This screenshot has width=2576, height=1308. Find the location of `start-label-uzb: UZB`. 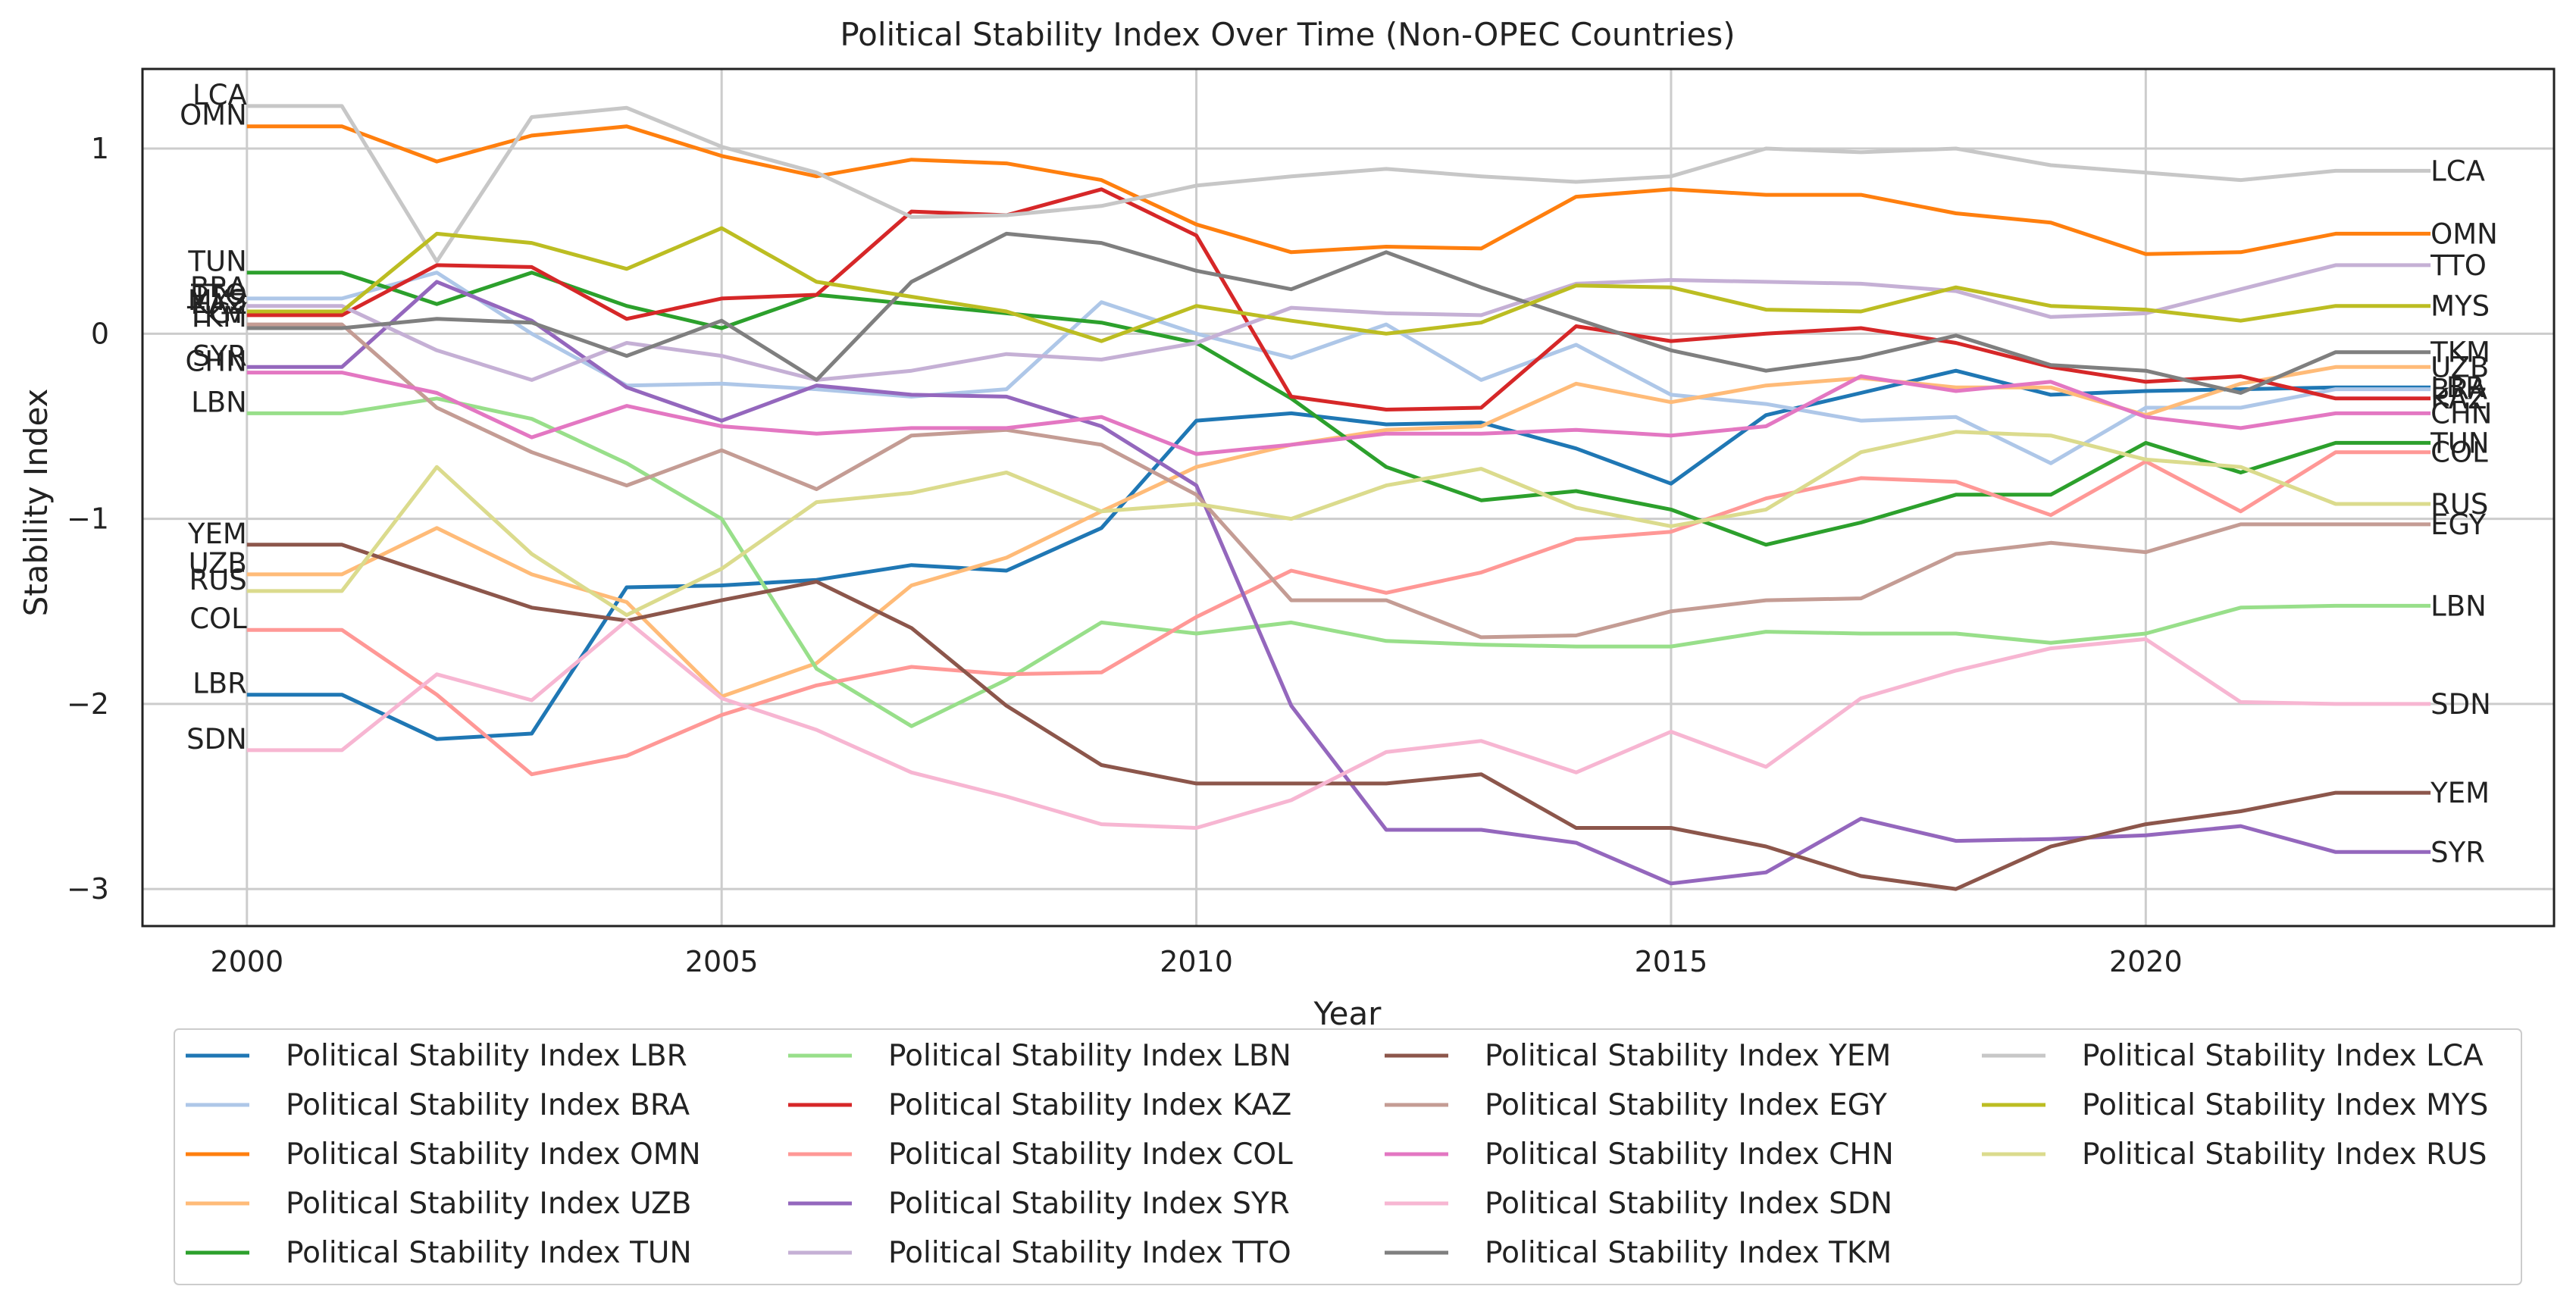

start-label-uzb: UZB is located at coordinates (218, 563).